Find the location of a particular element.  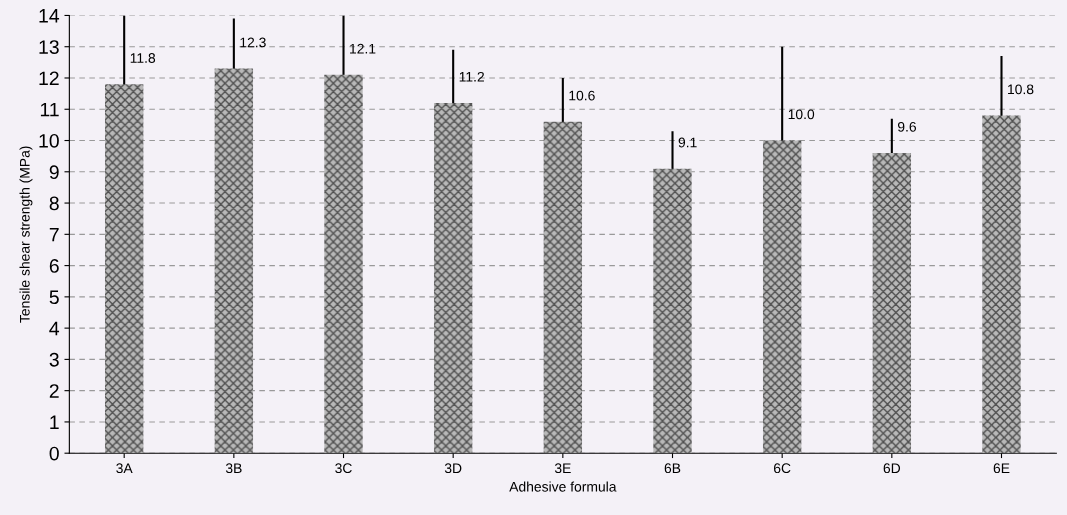

x-axis-title: Adhesive formula is located at coordinates (563, 486).